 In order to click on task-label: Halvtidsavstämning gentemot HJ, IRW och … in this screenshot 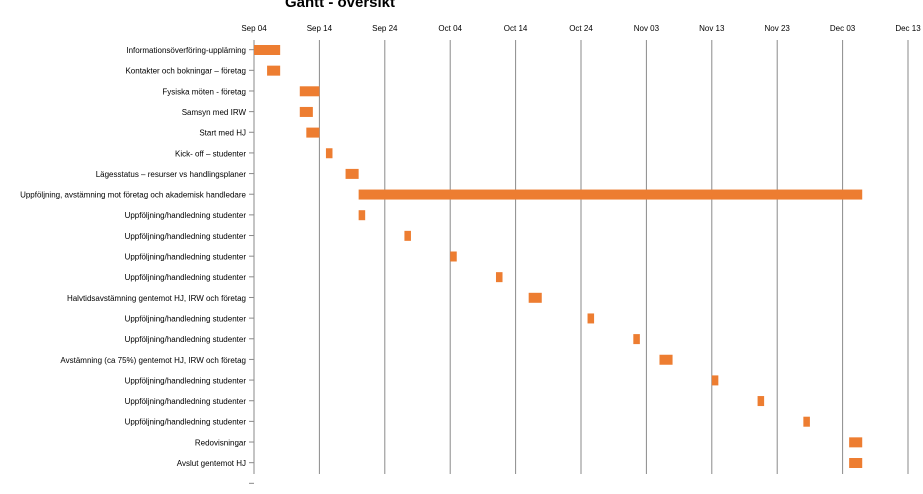, I will do `click(156, 298)`.